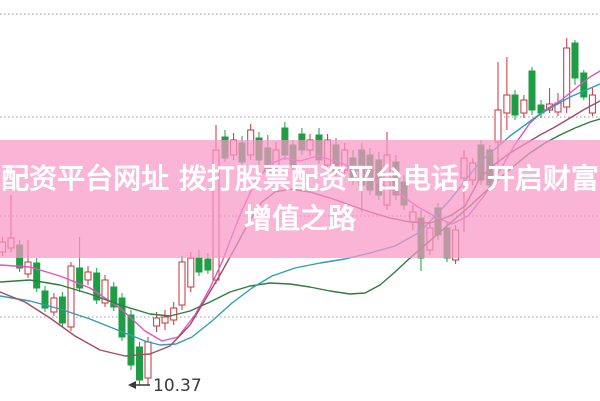 The image size is (600, 401). What do you see at coordinates (177, 386) in the screenshot?
I see `price-low-label: 10.37` at bounding box center [177, 386].